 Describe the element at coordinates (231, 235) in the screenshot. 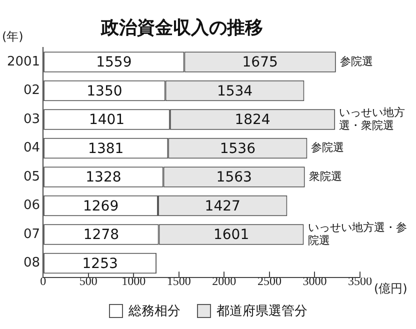

I see `data-label: 1601` at that location.